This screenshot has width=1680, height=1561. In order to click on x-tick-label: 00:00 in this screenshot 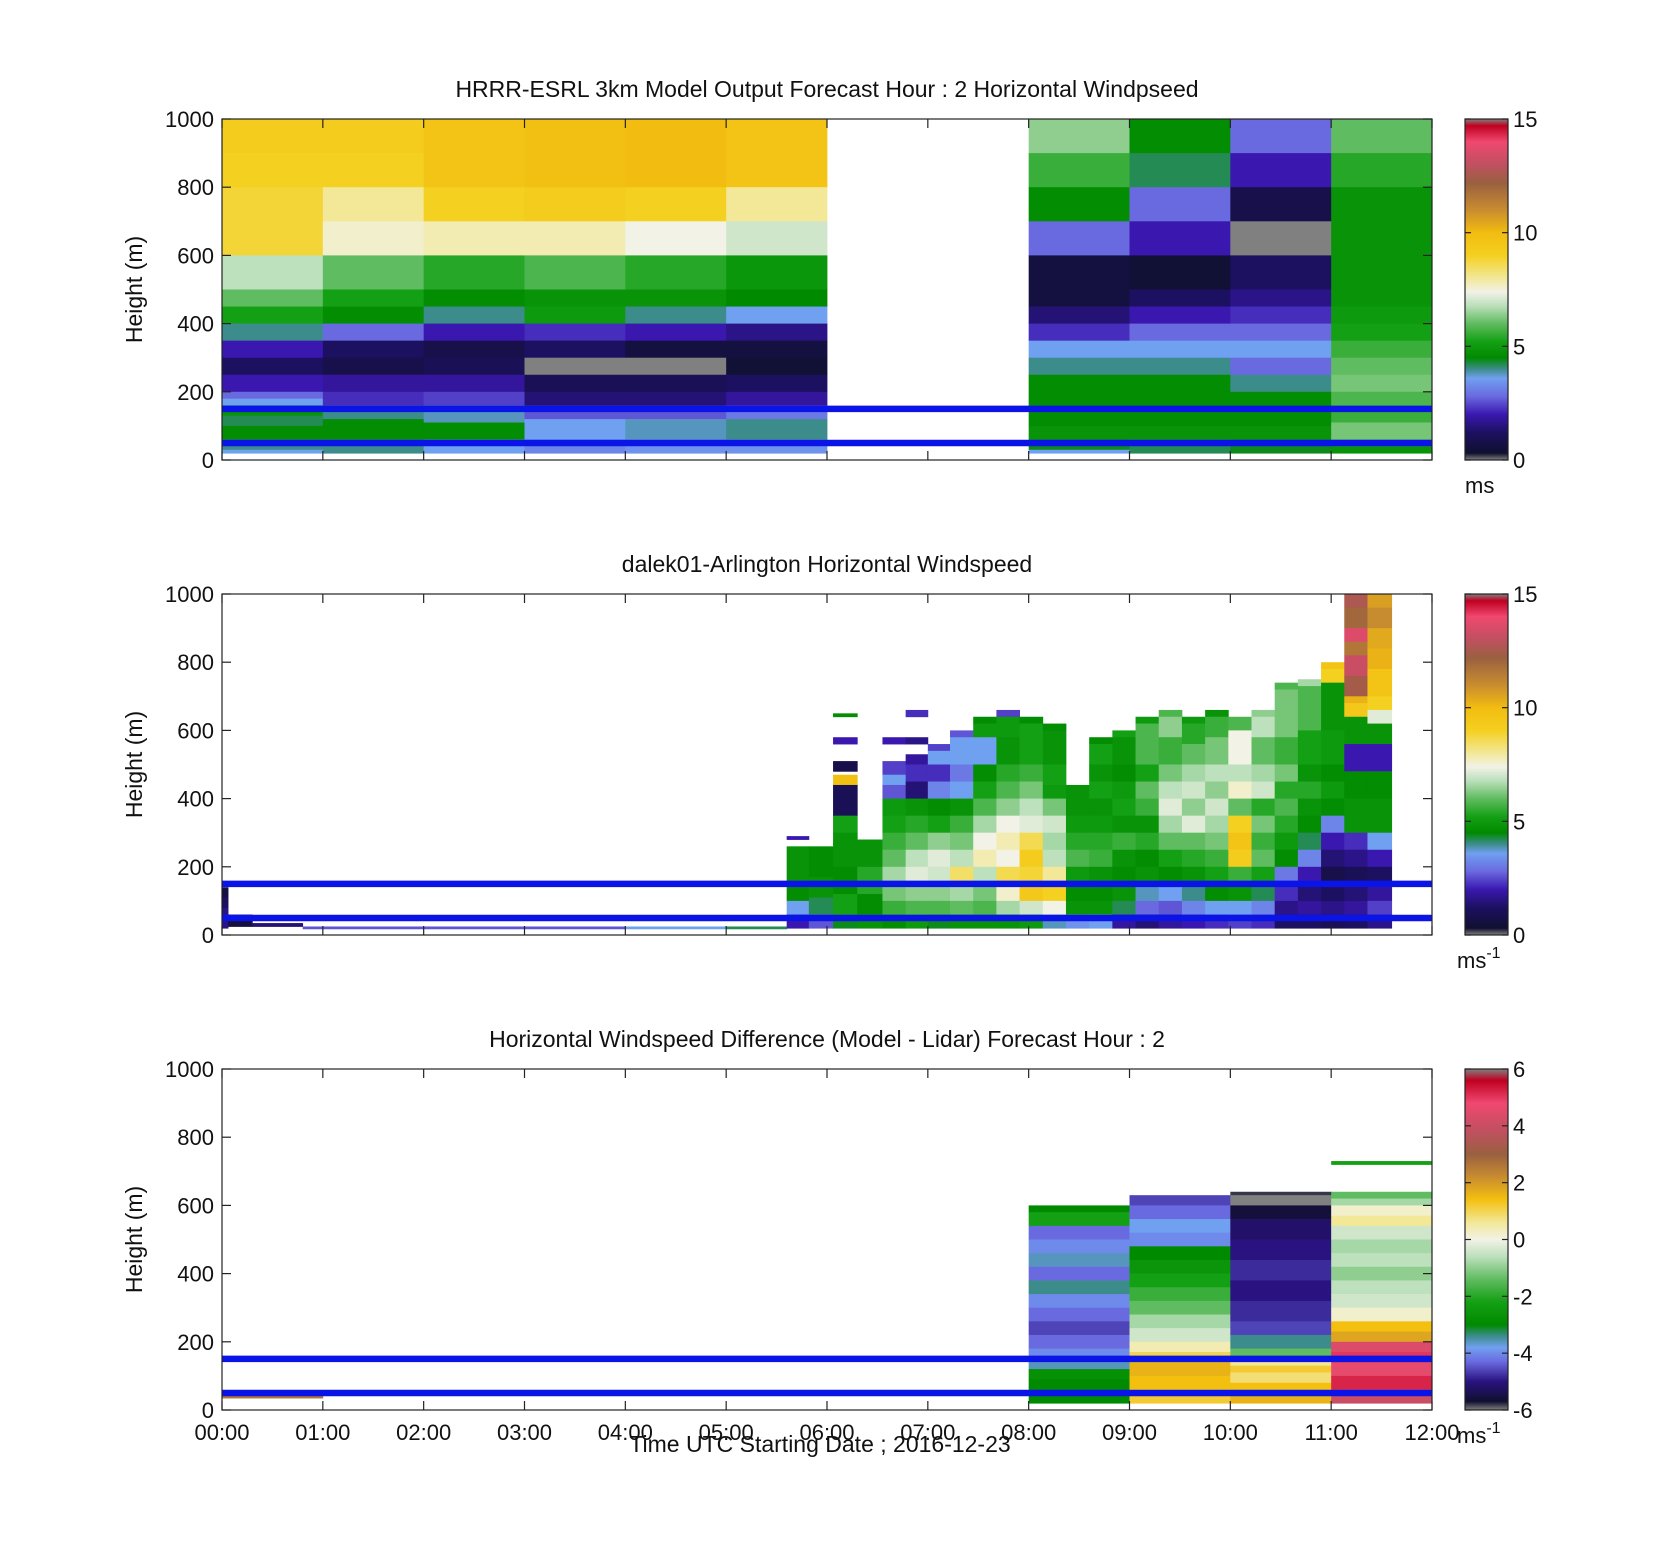, I will do `click(221, 1432)`.